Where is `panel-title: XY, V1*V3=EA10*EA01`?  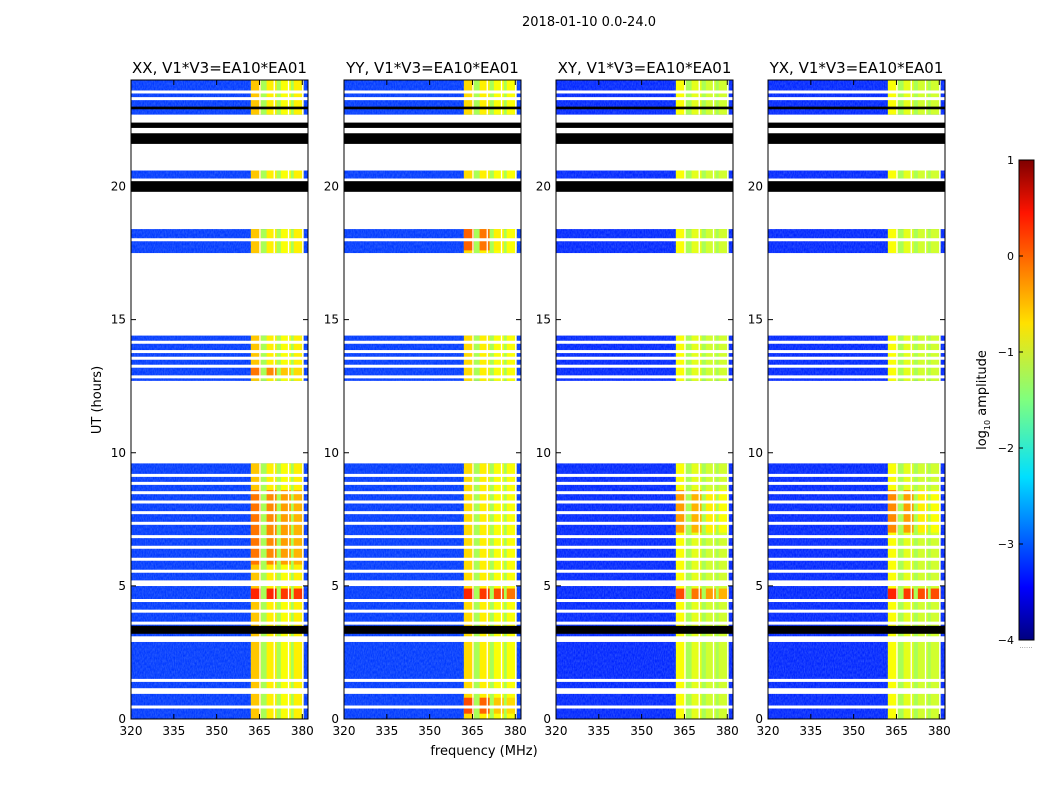
panel-title: XY, V1*V3=EA10*EA01 is located at coordinates (645, 68).